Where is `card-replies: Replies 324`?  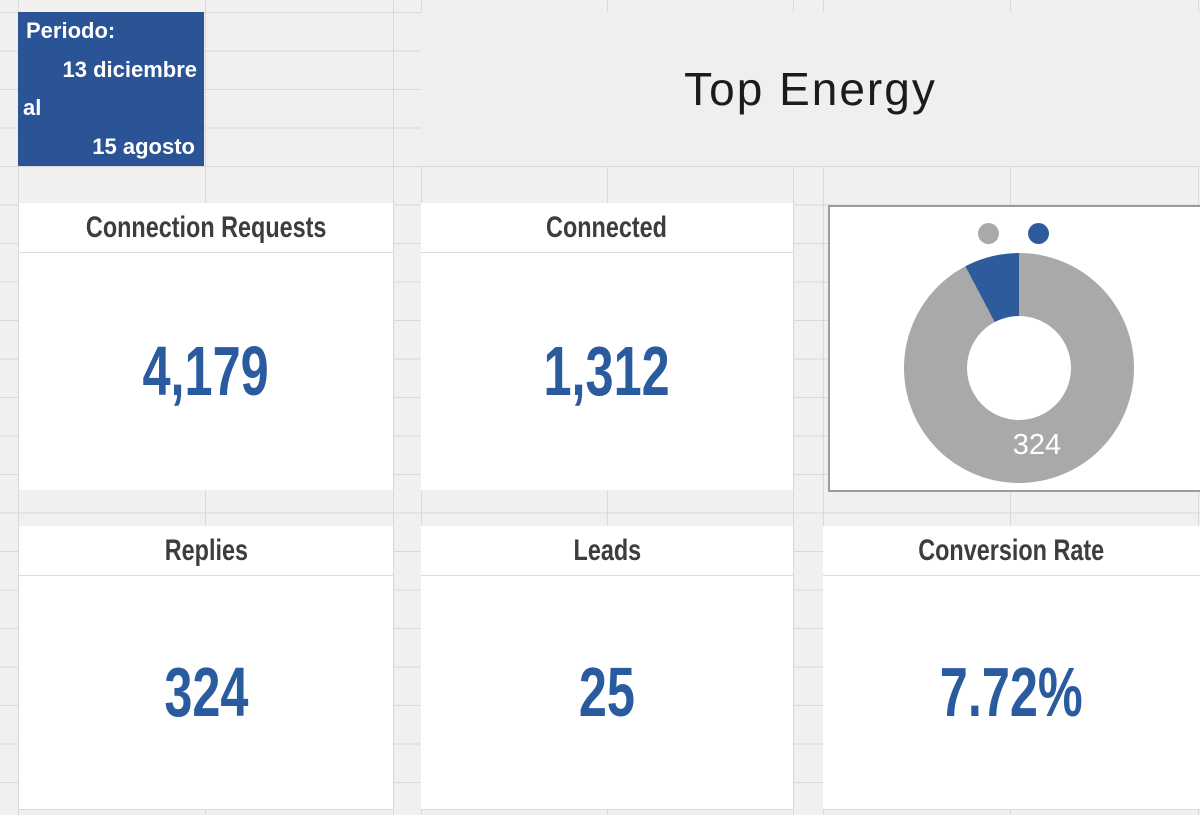
card-replies: Replies 324 is located at coordinates (206, 668).